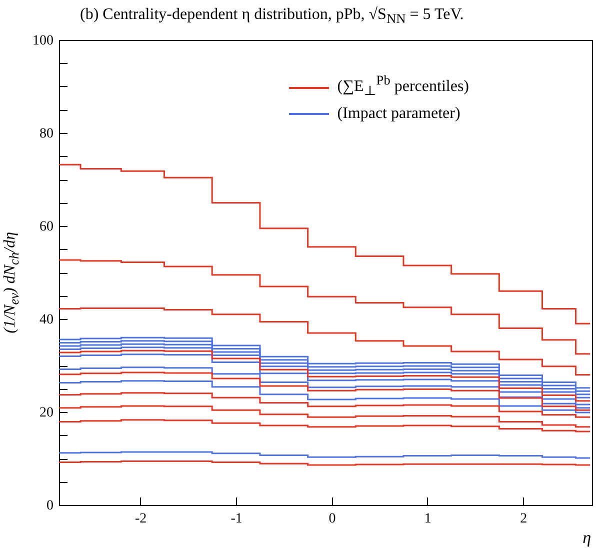  What do you see at coordinates (141, 519) in the screenshot?
I see `x-tick-label: -2` at bounding box center [141, 519].